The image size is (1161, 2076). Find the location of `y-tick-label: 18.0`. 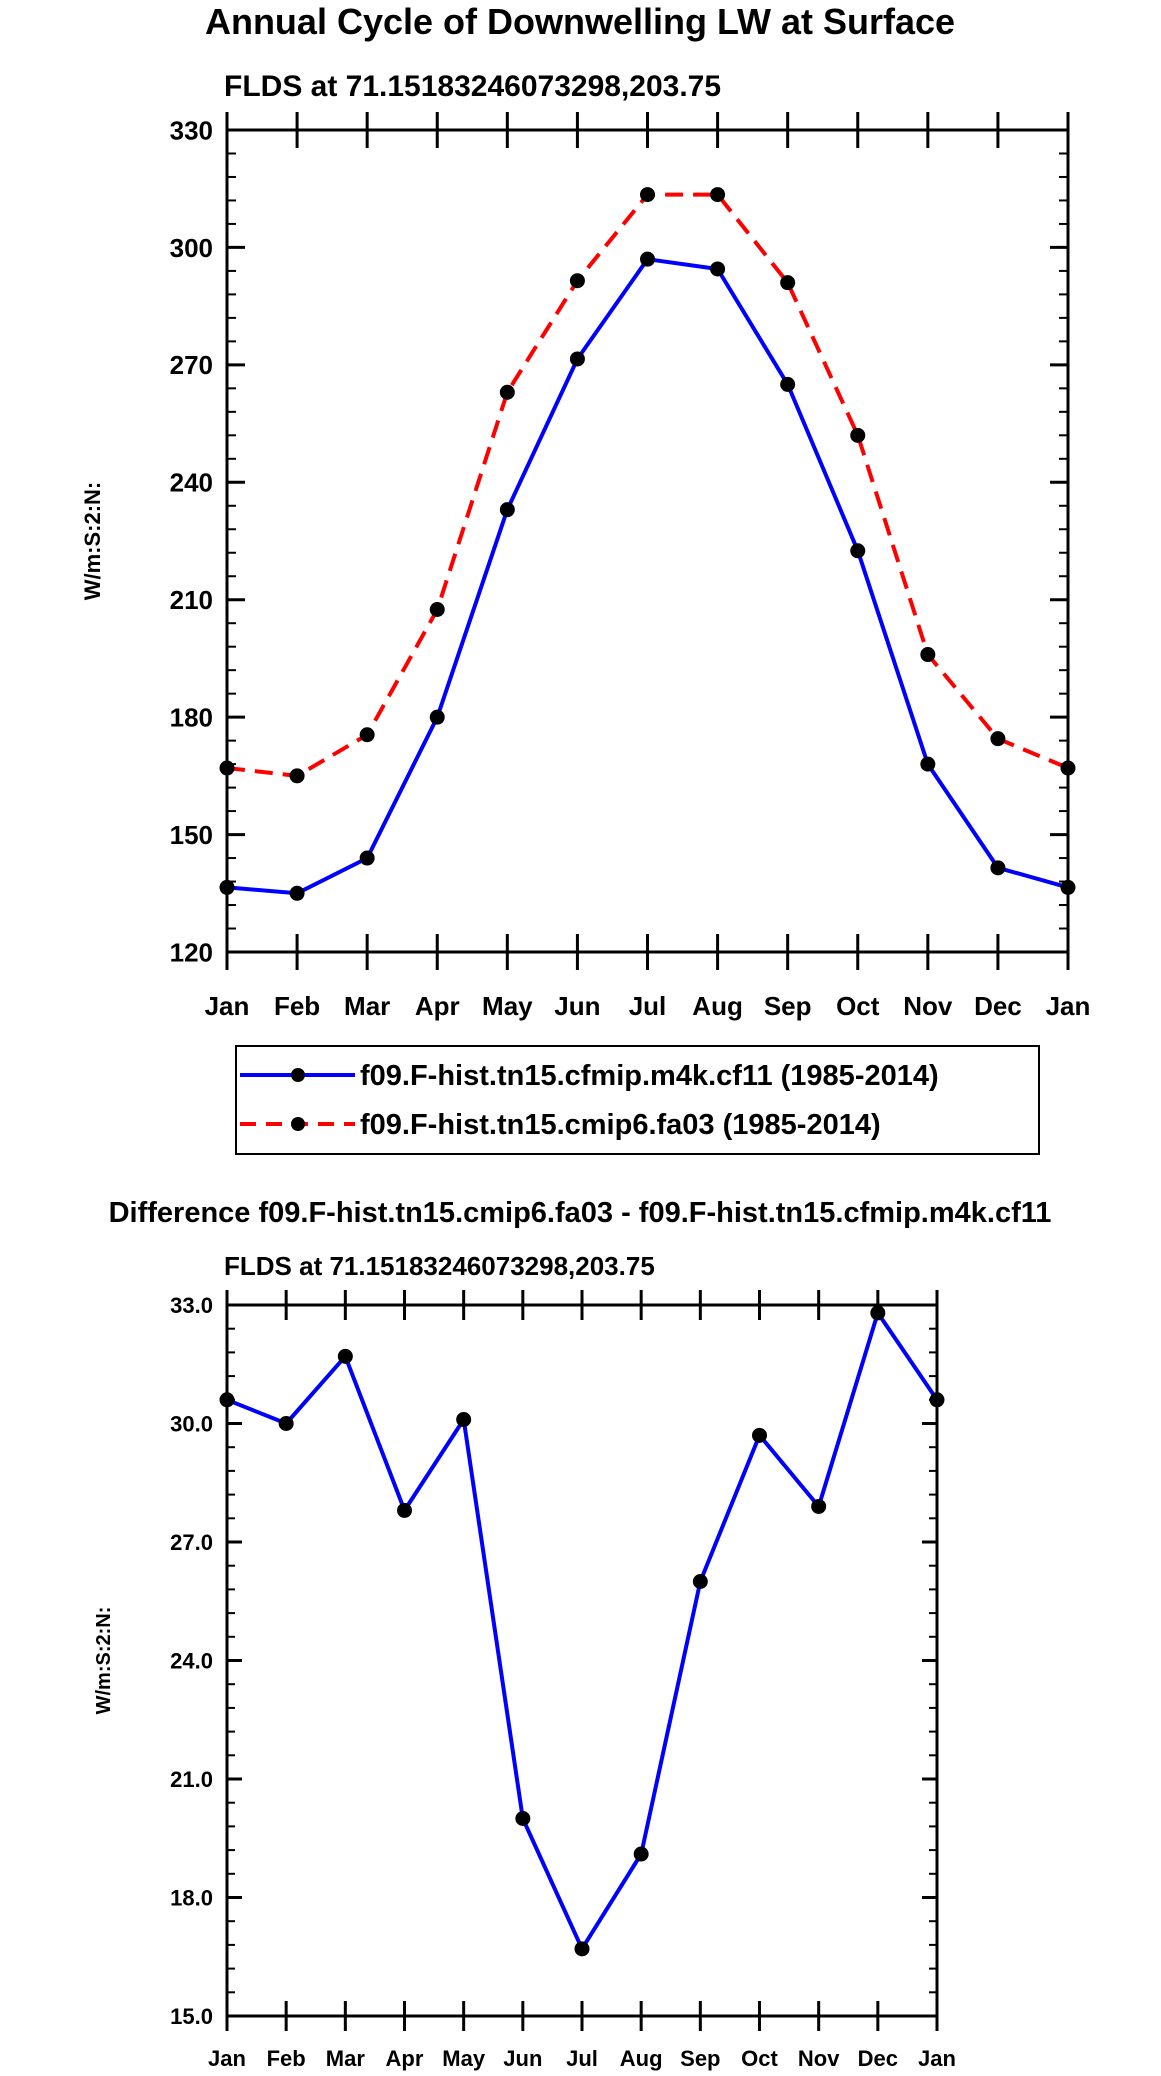

y-tick-label: 18.0 is located at coordinates (191, 1897).